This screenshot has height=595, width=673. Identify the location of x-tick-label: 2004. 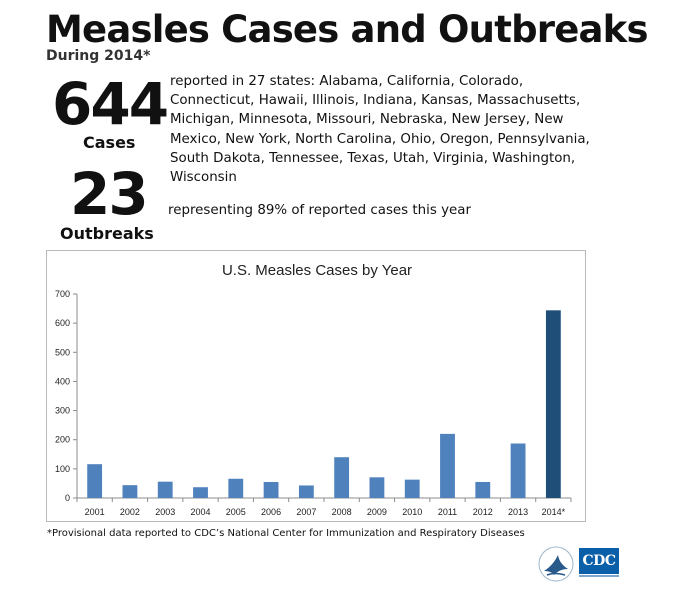
(200, 512).